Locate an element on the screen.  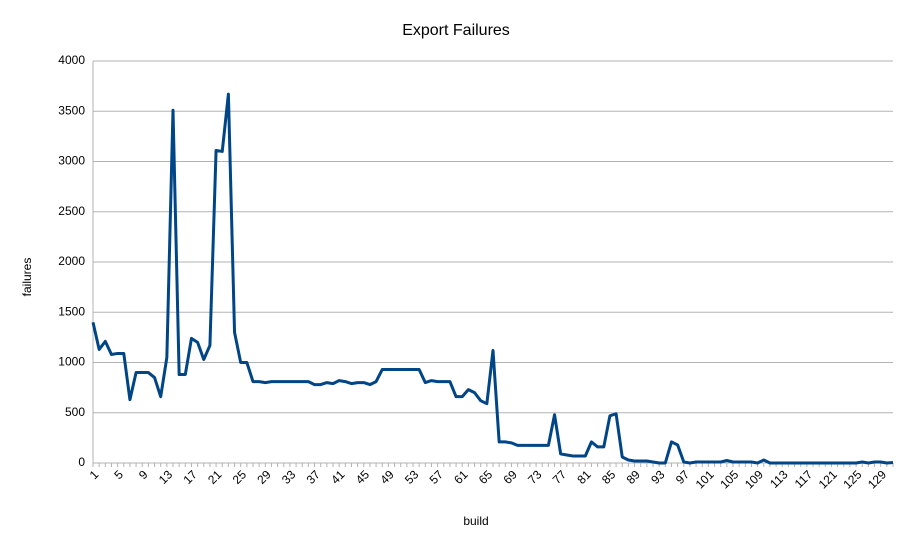
x-tick-label: 29 is located at coordinates (264, 477).